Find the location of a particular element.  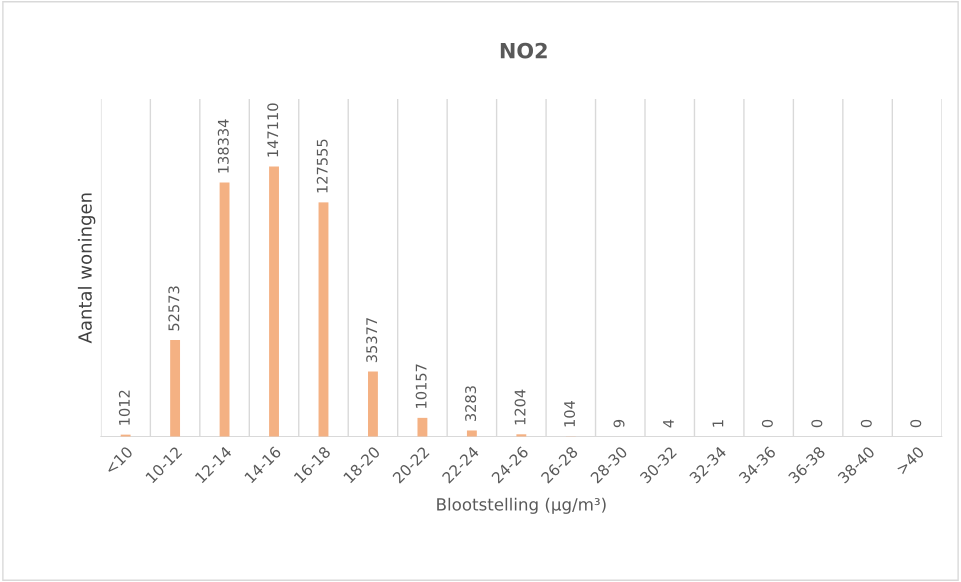

data-label: 10157 is located at coordinates (421, 386).